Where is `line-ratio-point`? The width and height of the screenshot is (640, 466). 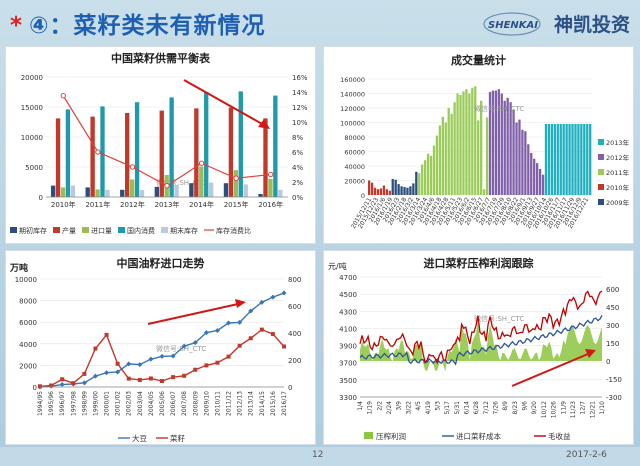 line-ratio-point is located at coordinates (132, 167).